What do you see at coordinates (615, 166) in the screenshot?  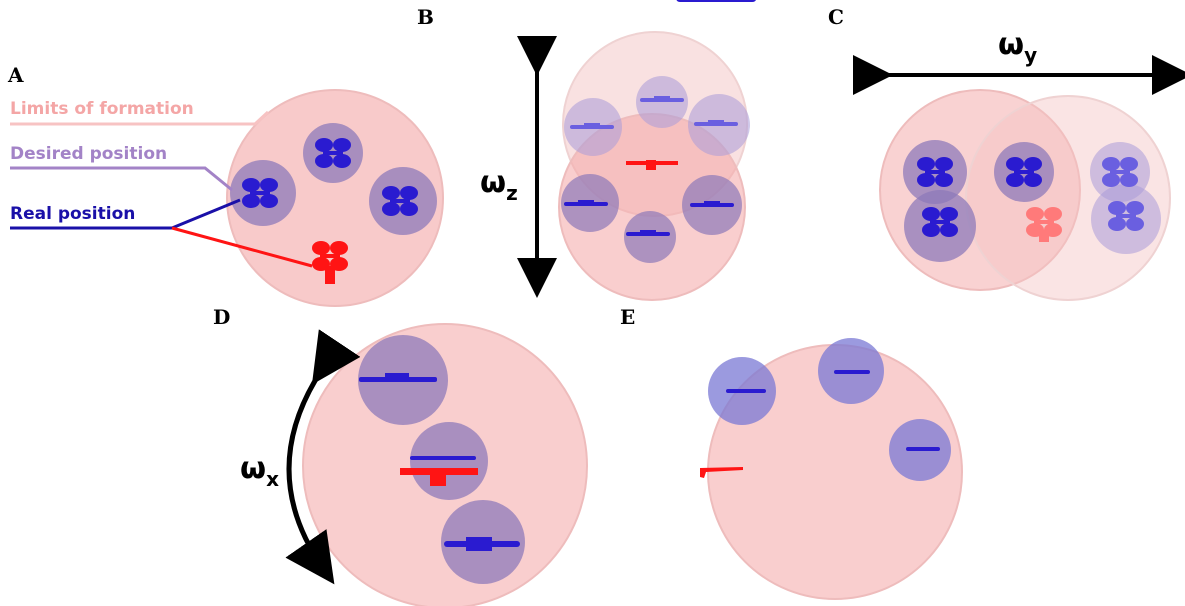 I see `panel-b: ωz` at bounding box center [615, 166].